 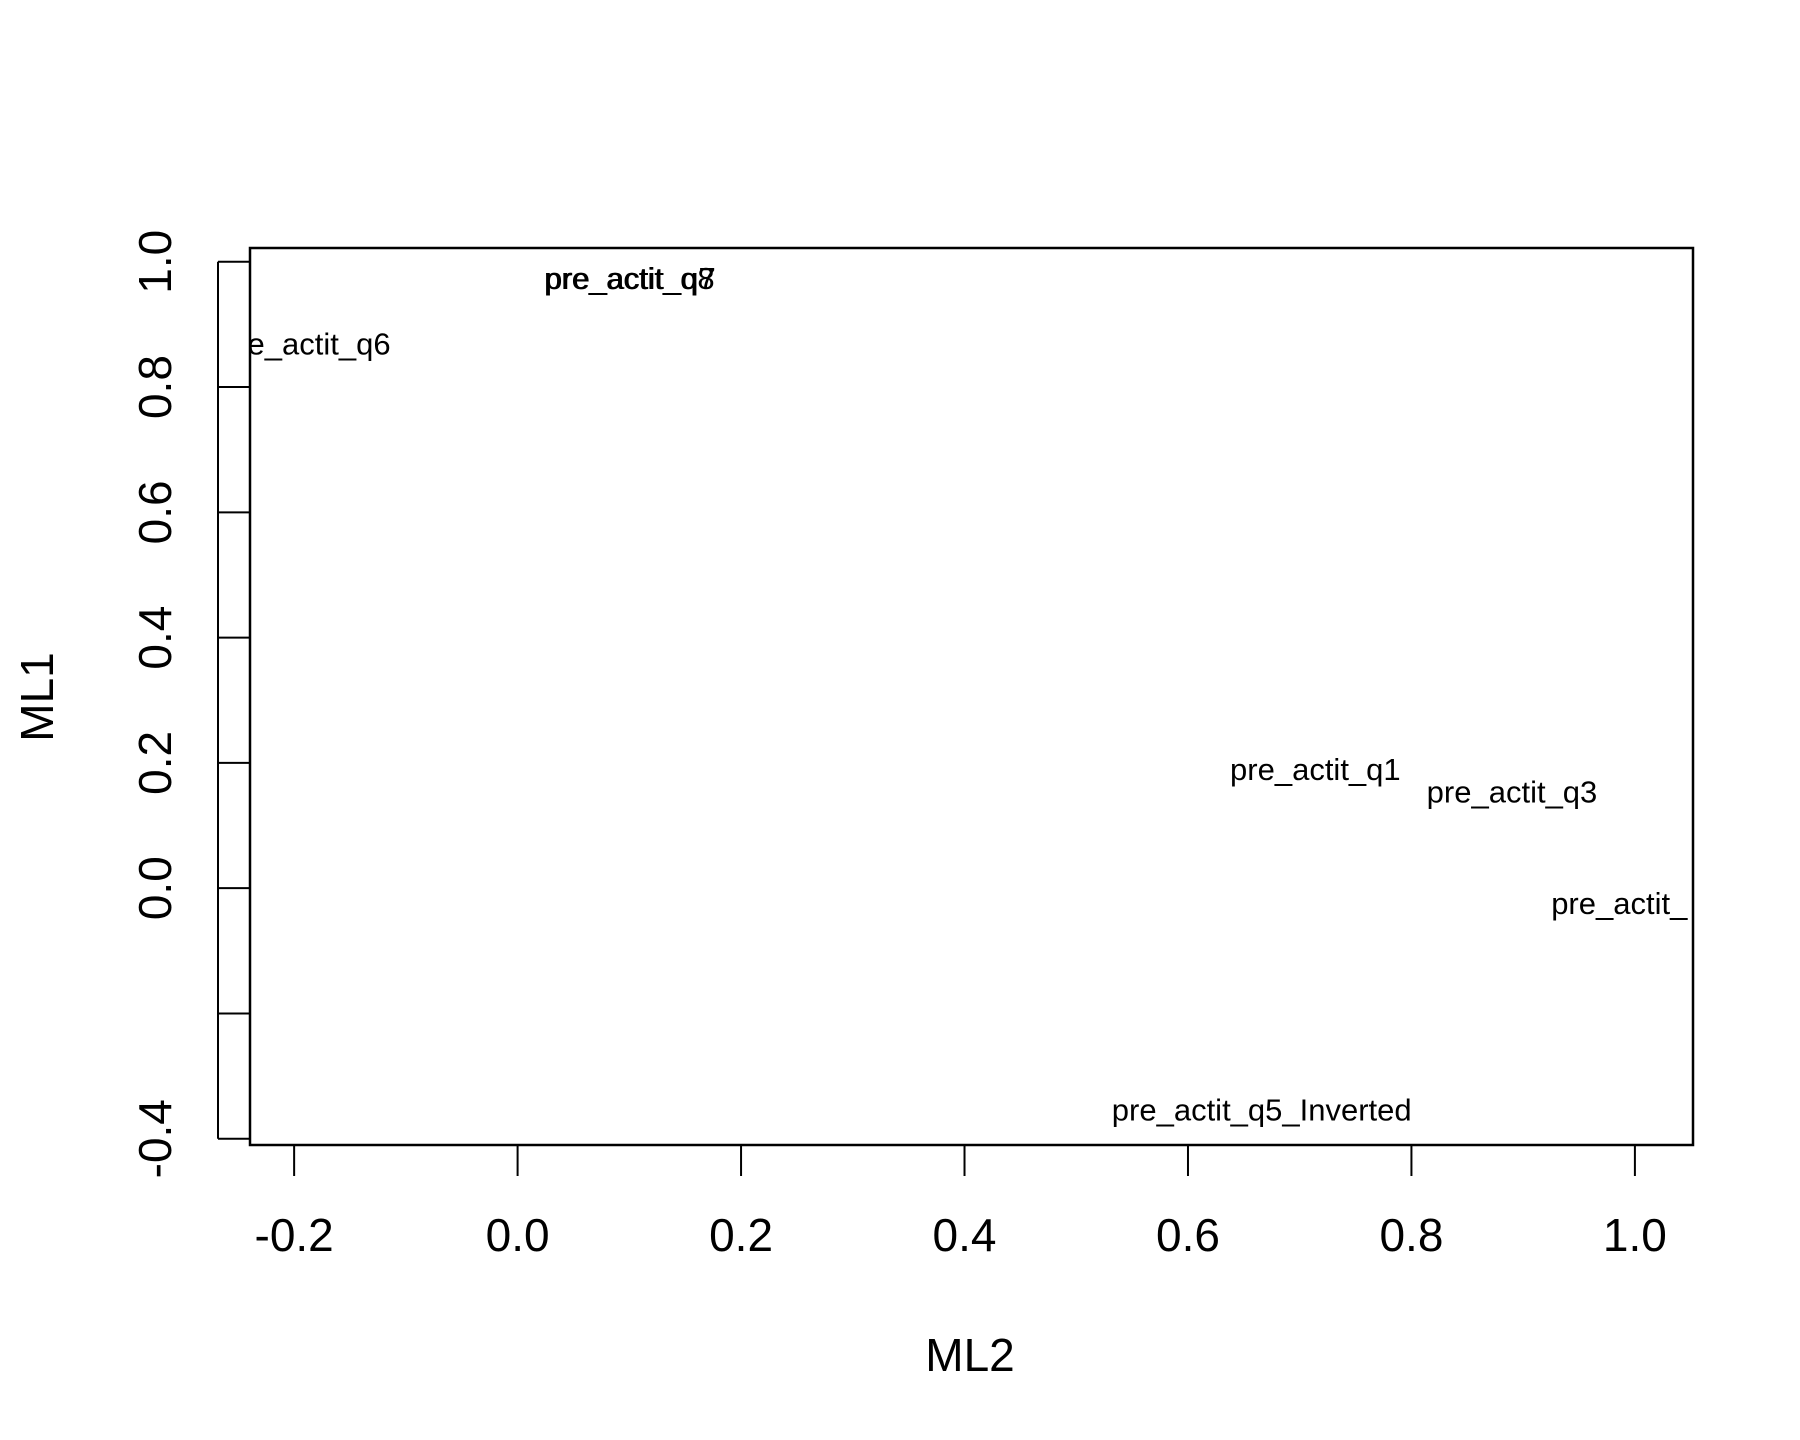 I want to click on point-label: pre_actit_q8, so click(x=629, y=278).